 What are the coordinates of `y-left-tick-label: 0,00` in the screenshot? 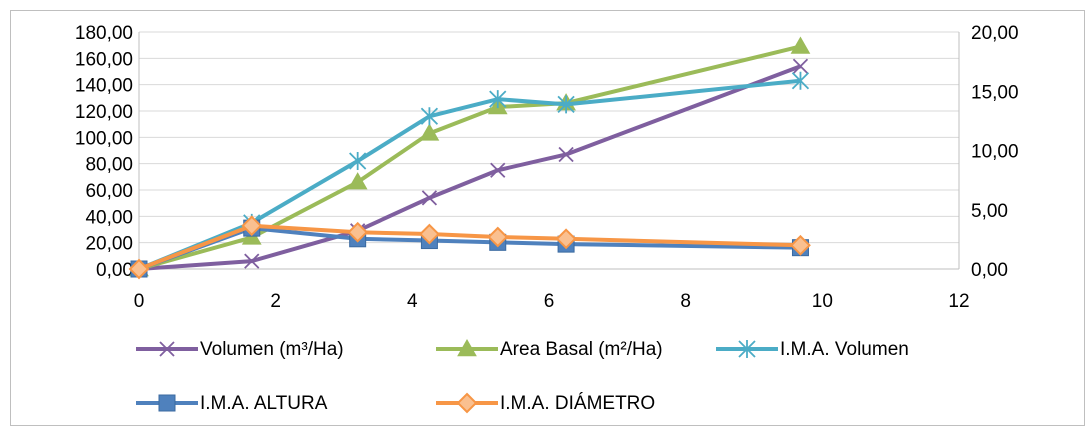 It's located at (114, 270).